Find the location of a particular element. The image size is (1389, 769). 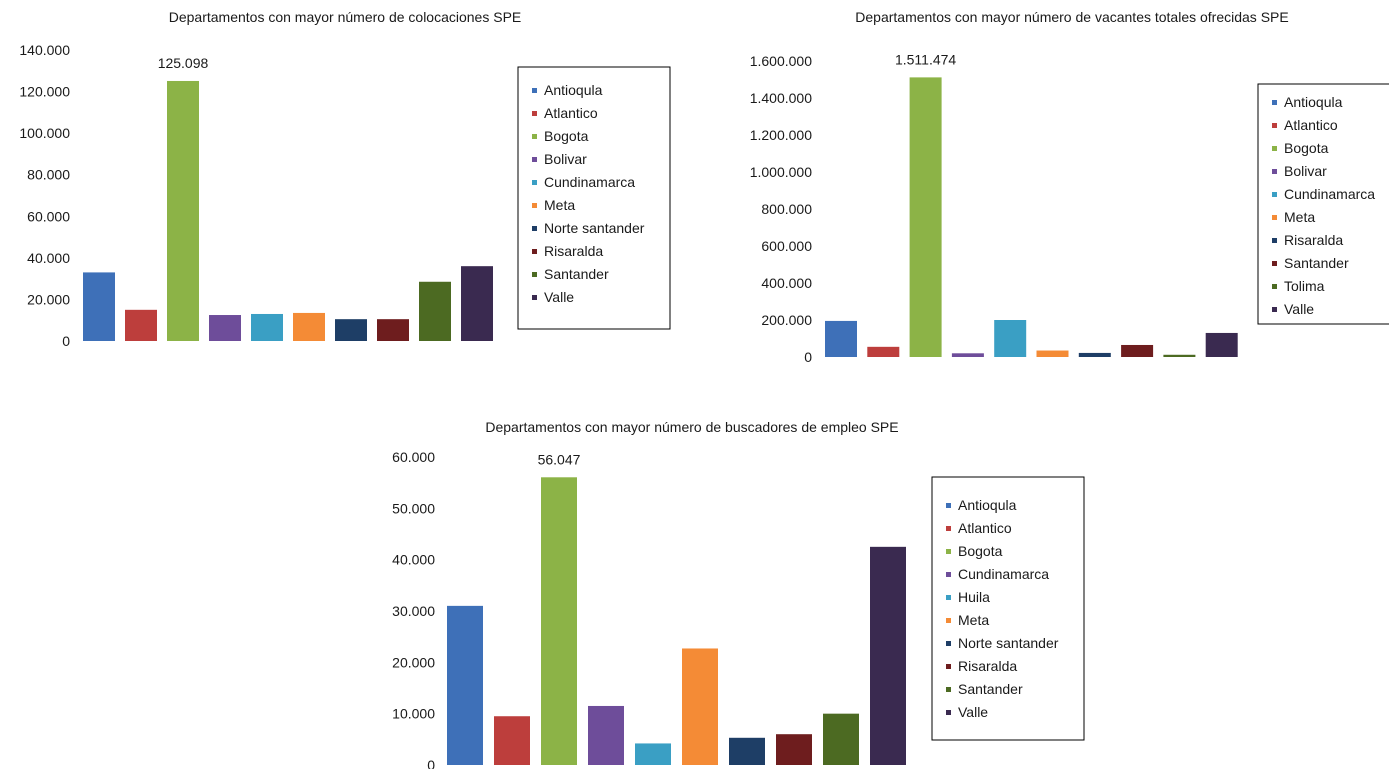

y-tick-label: 60.000 is located at coordinates (48, 216).